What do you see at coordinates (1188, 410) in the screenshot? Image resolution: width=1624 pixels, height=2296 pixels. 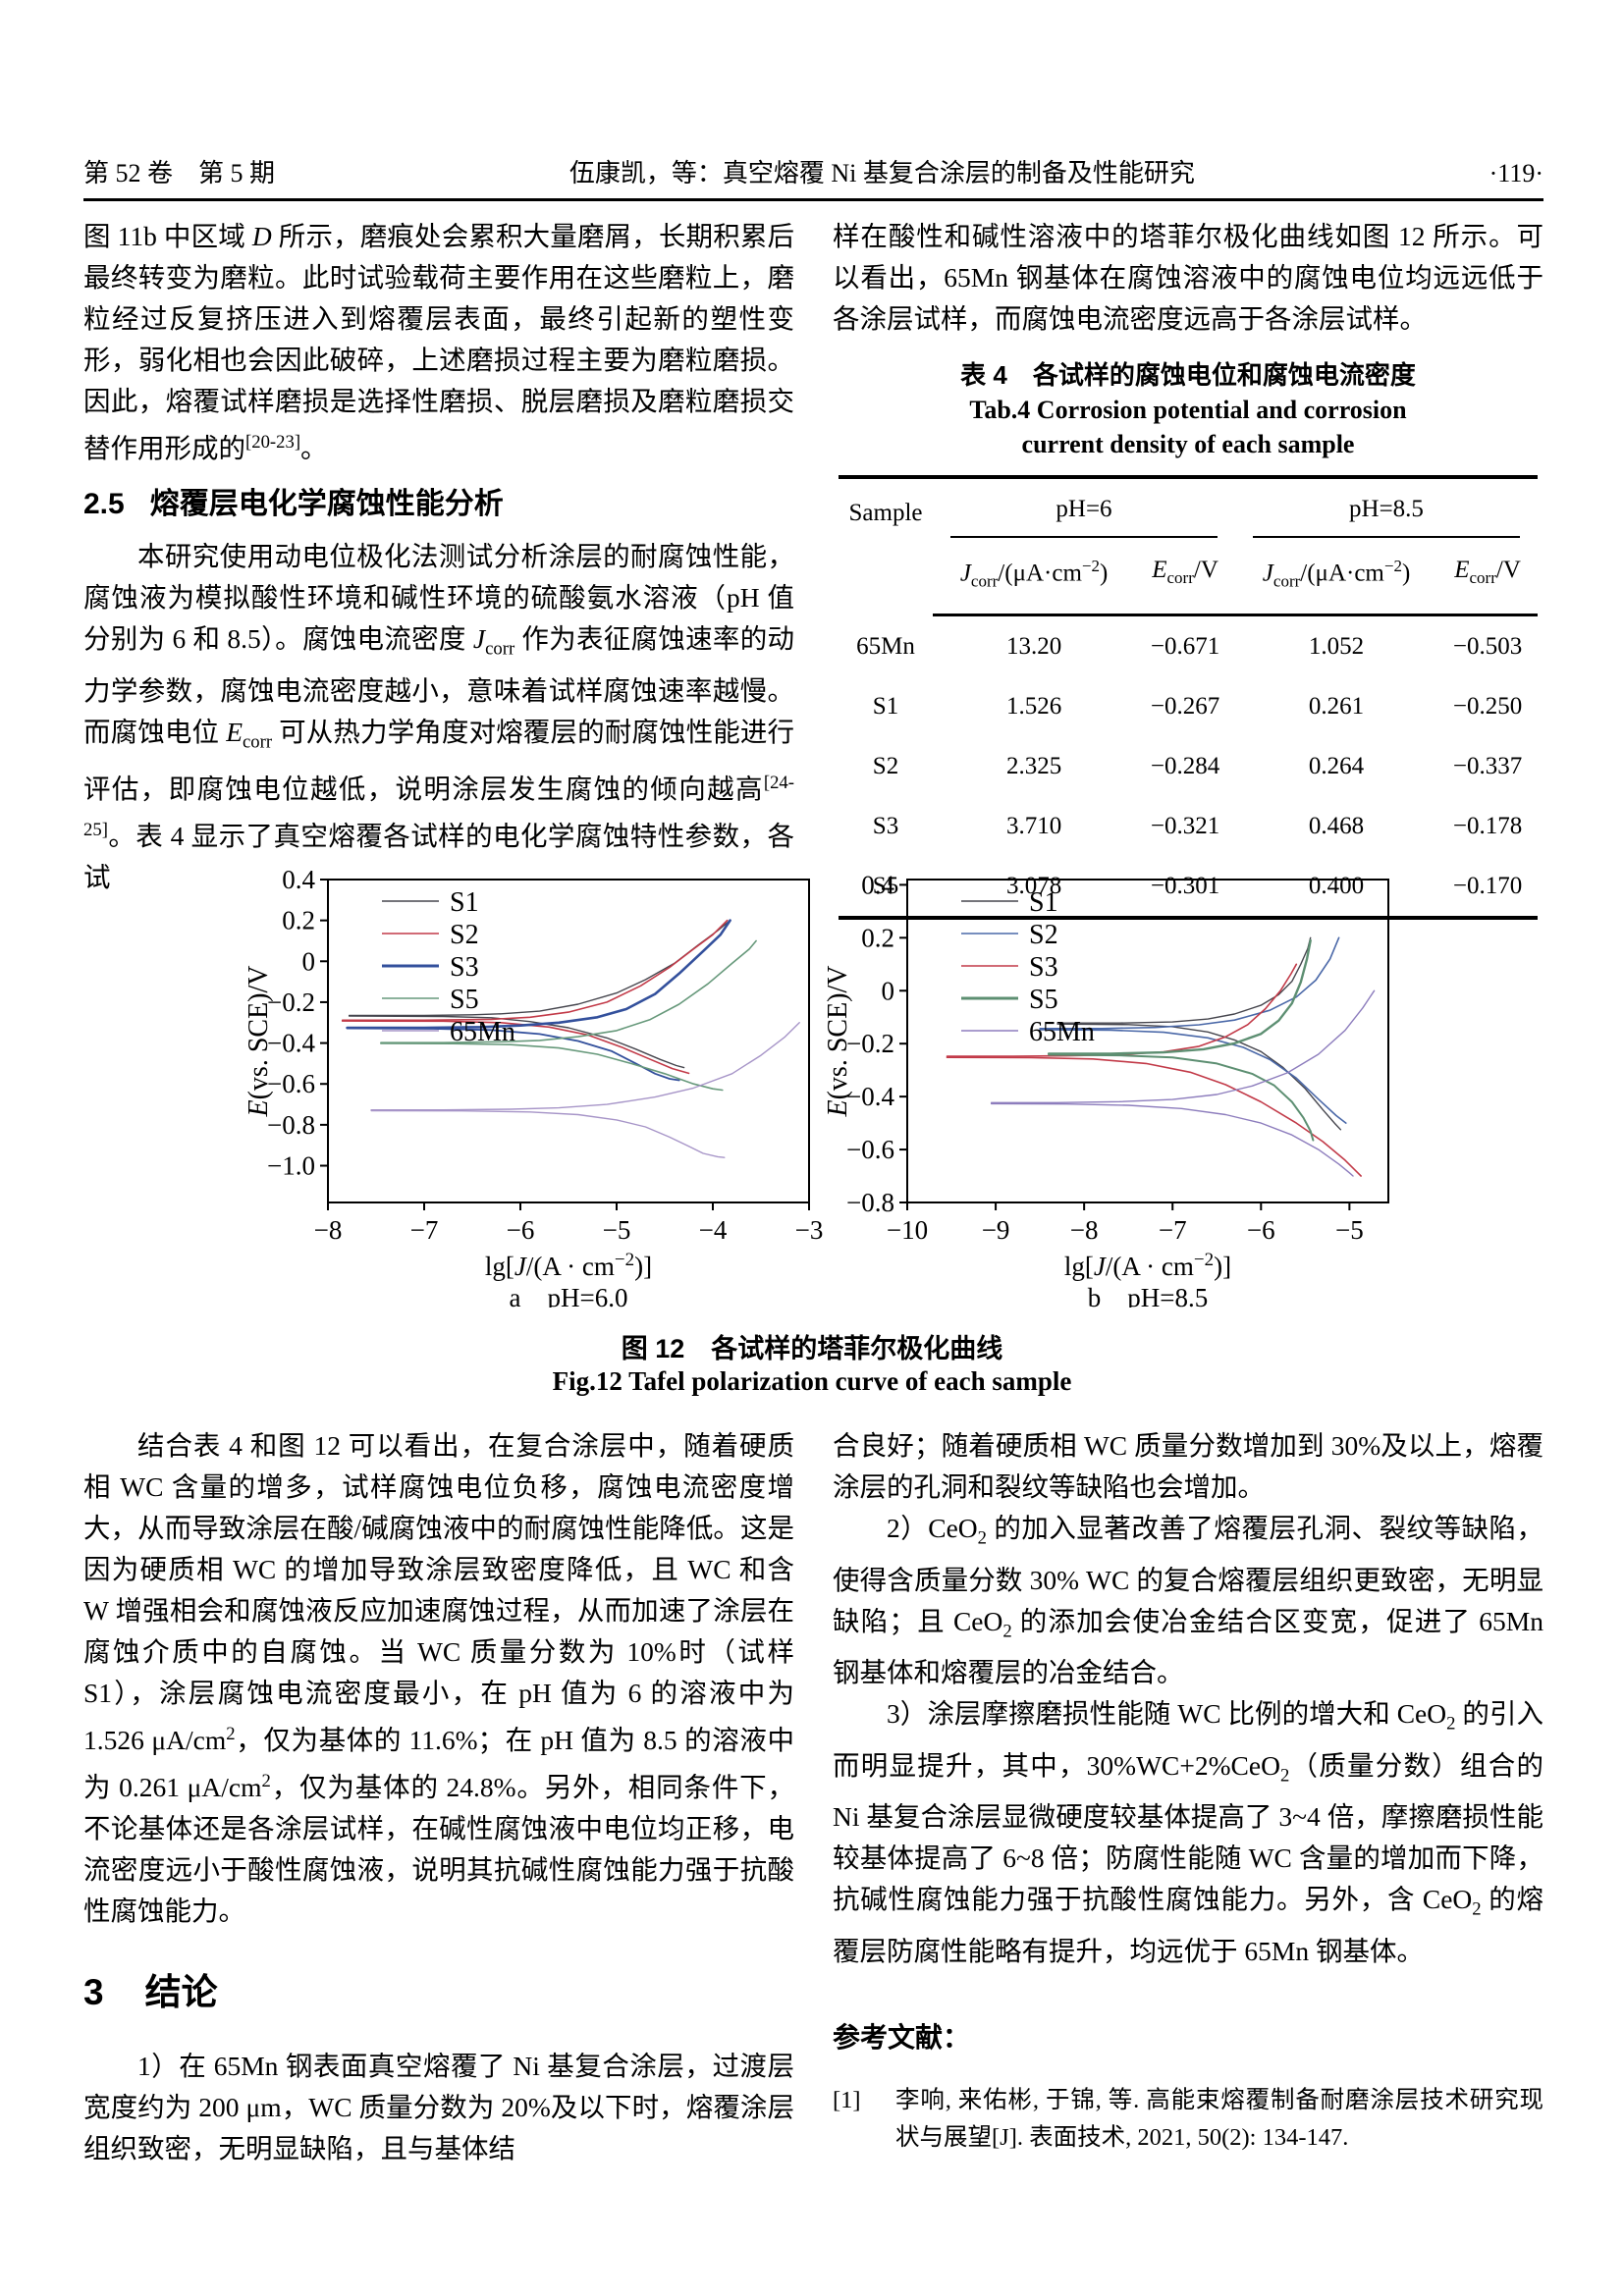 I see `table-caption-en-line1: Tab.4 Corrosion potential and corrosion` at bounding box center [1188, 410].